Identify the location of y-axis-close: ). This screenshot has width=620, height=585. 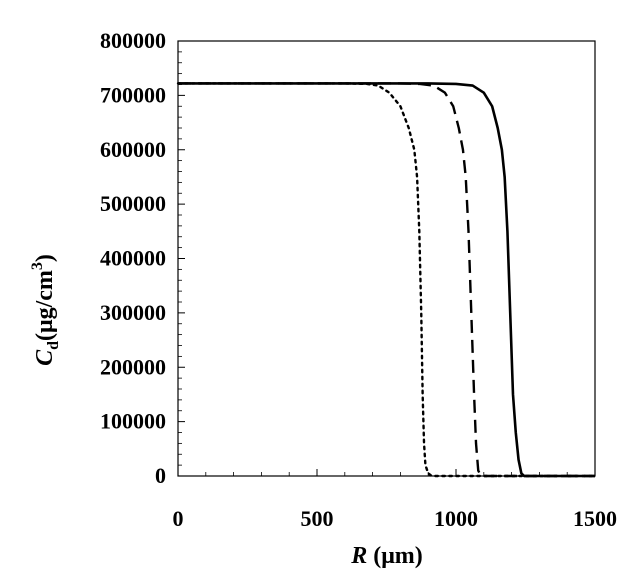
(45, 258).